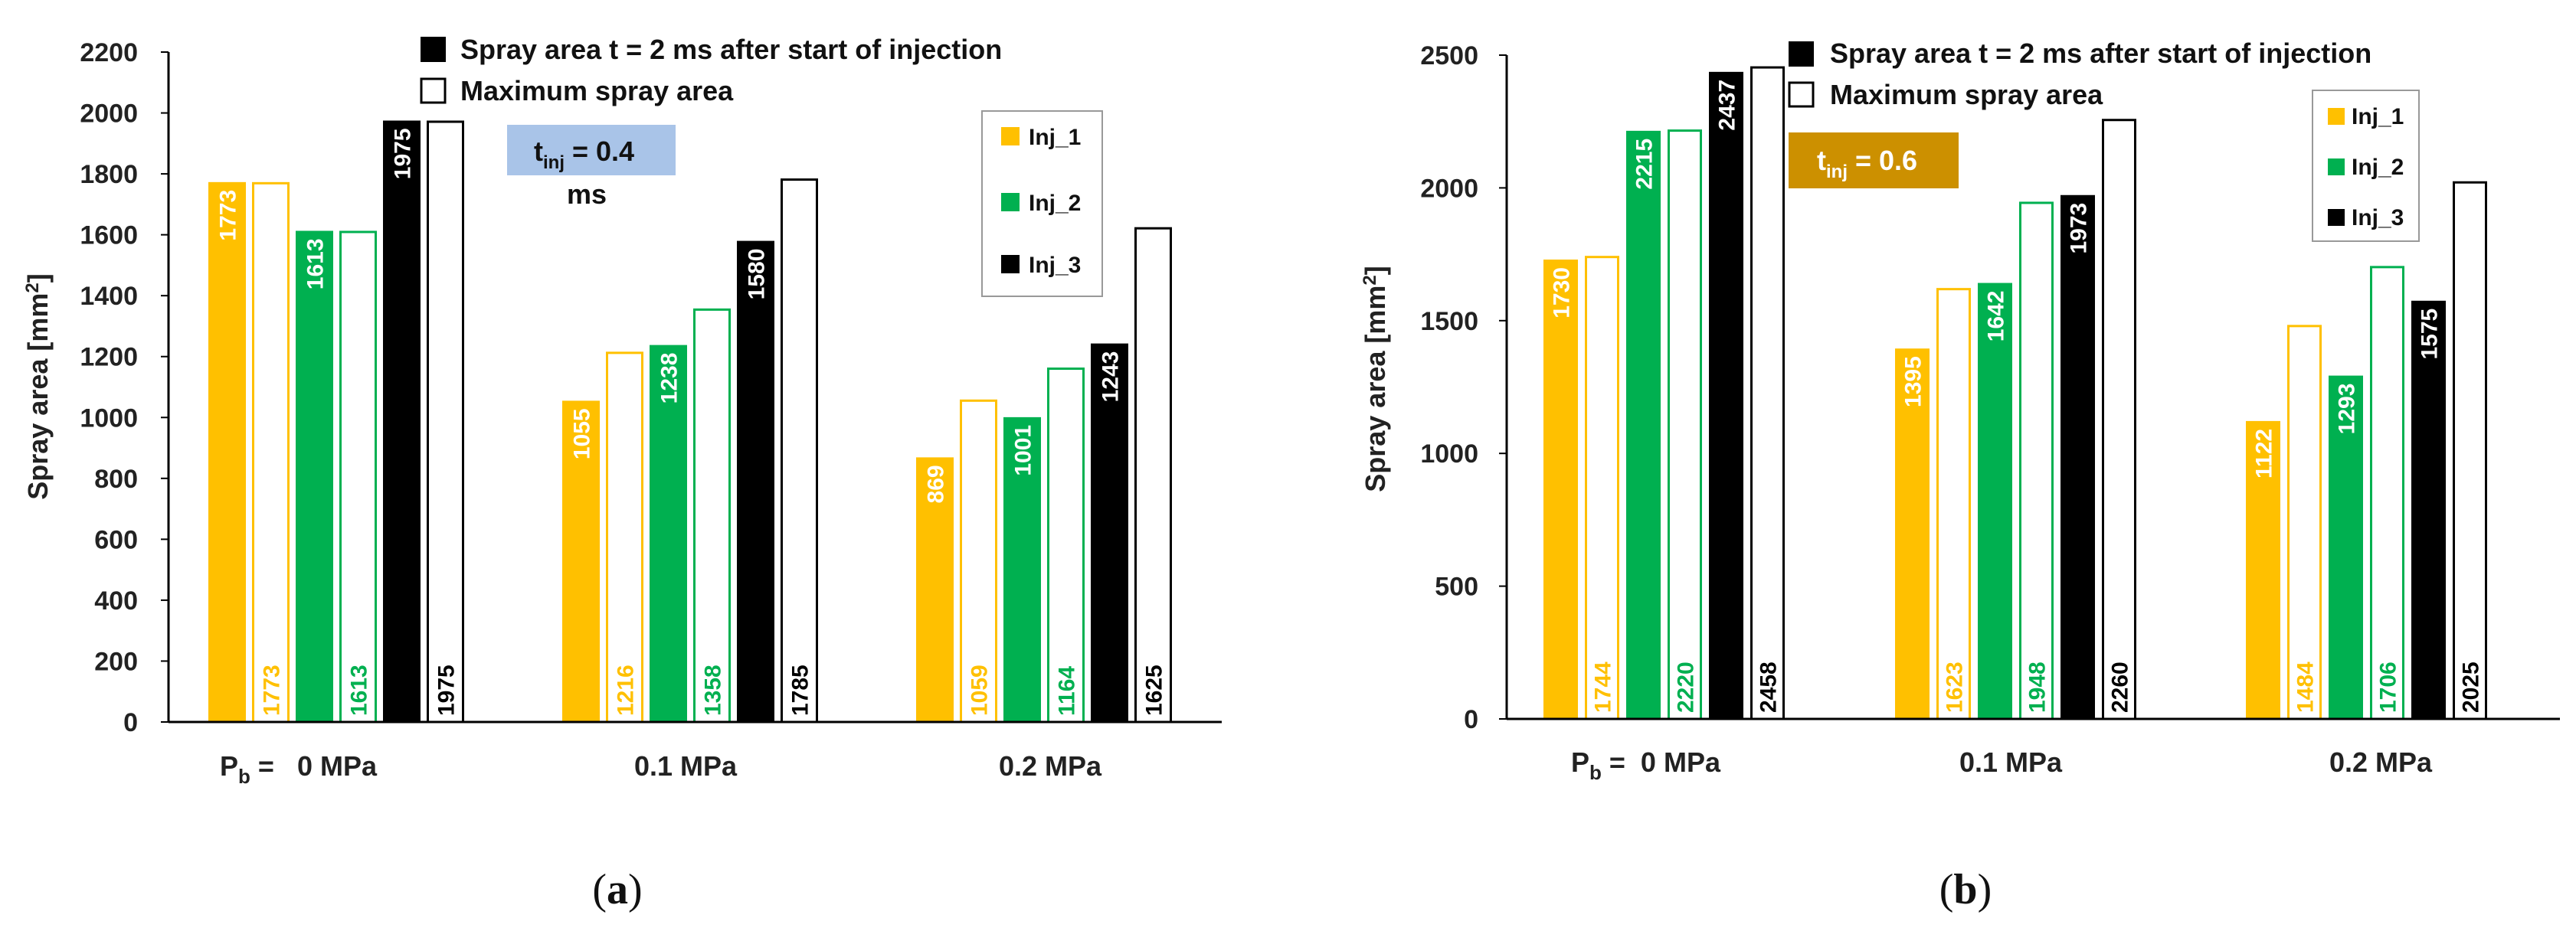 The width and height of the screenshot is (2576, 931). I want to click on bar-value-label: 1773, so click(228, 215).